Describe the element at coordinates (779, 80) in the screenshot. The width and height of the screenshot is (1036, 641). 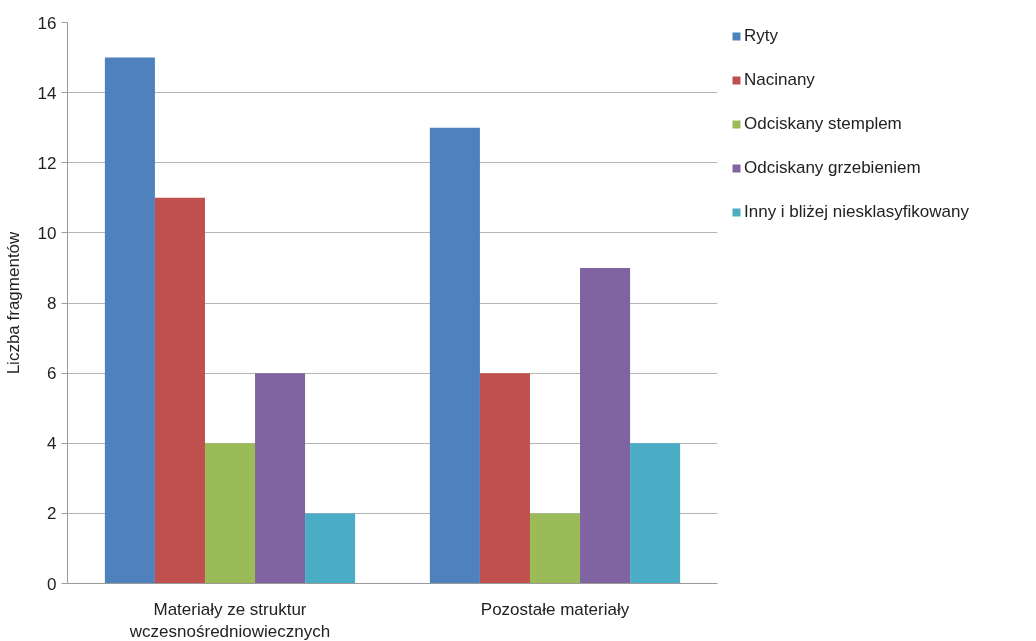
I see `legend-label: Nacinany` at that location.